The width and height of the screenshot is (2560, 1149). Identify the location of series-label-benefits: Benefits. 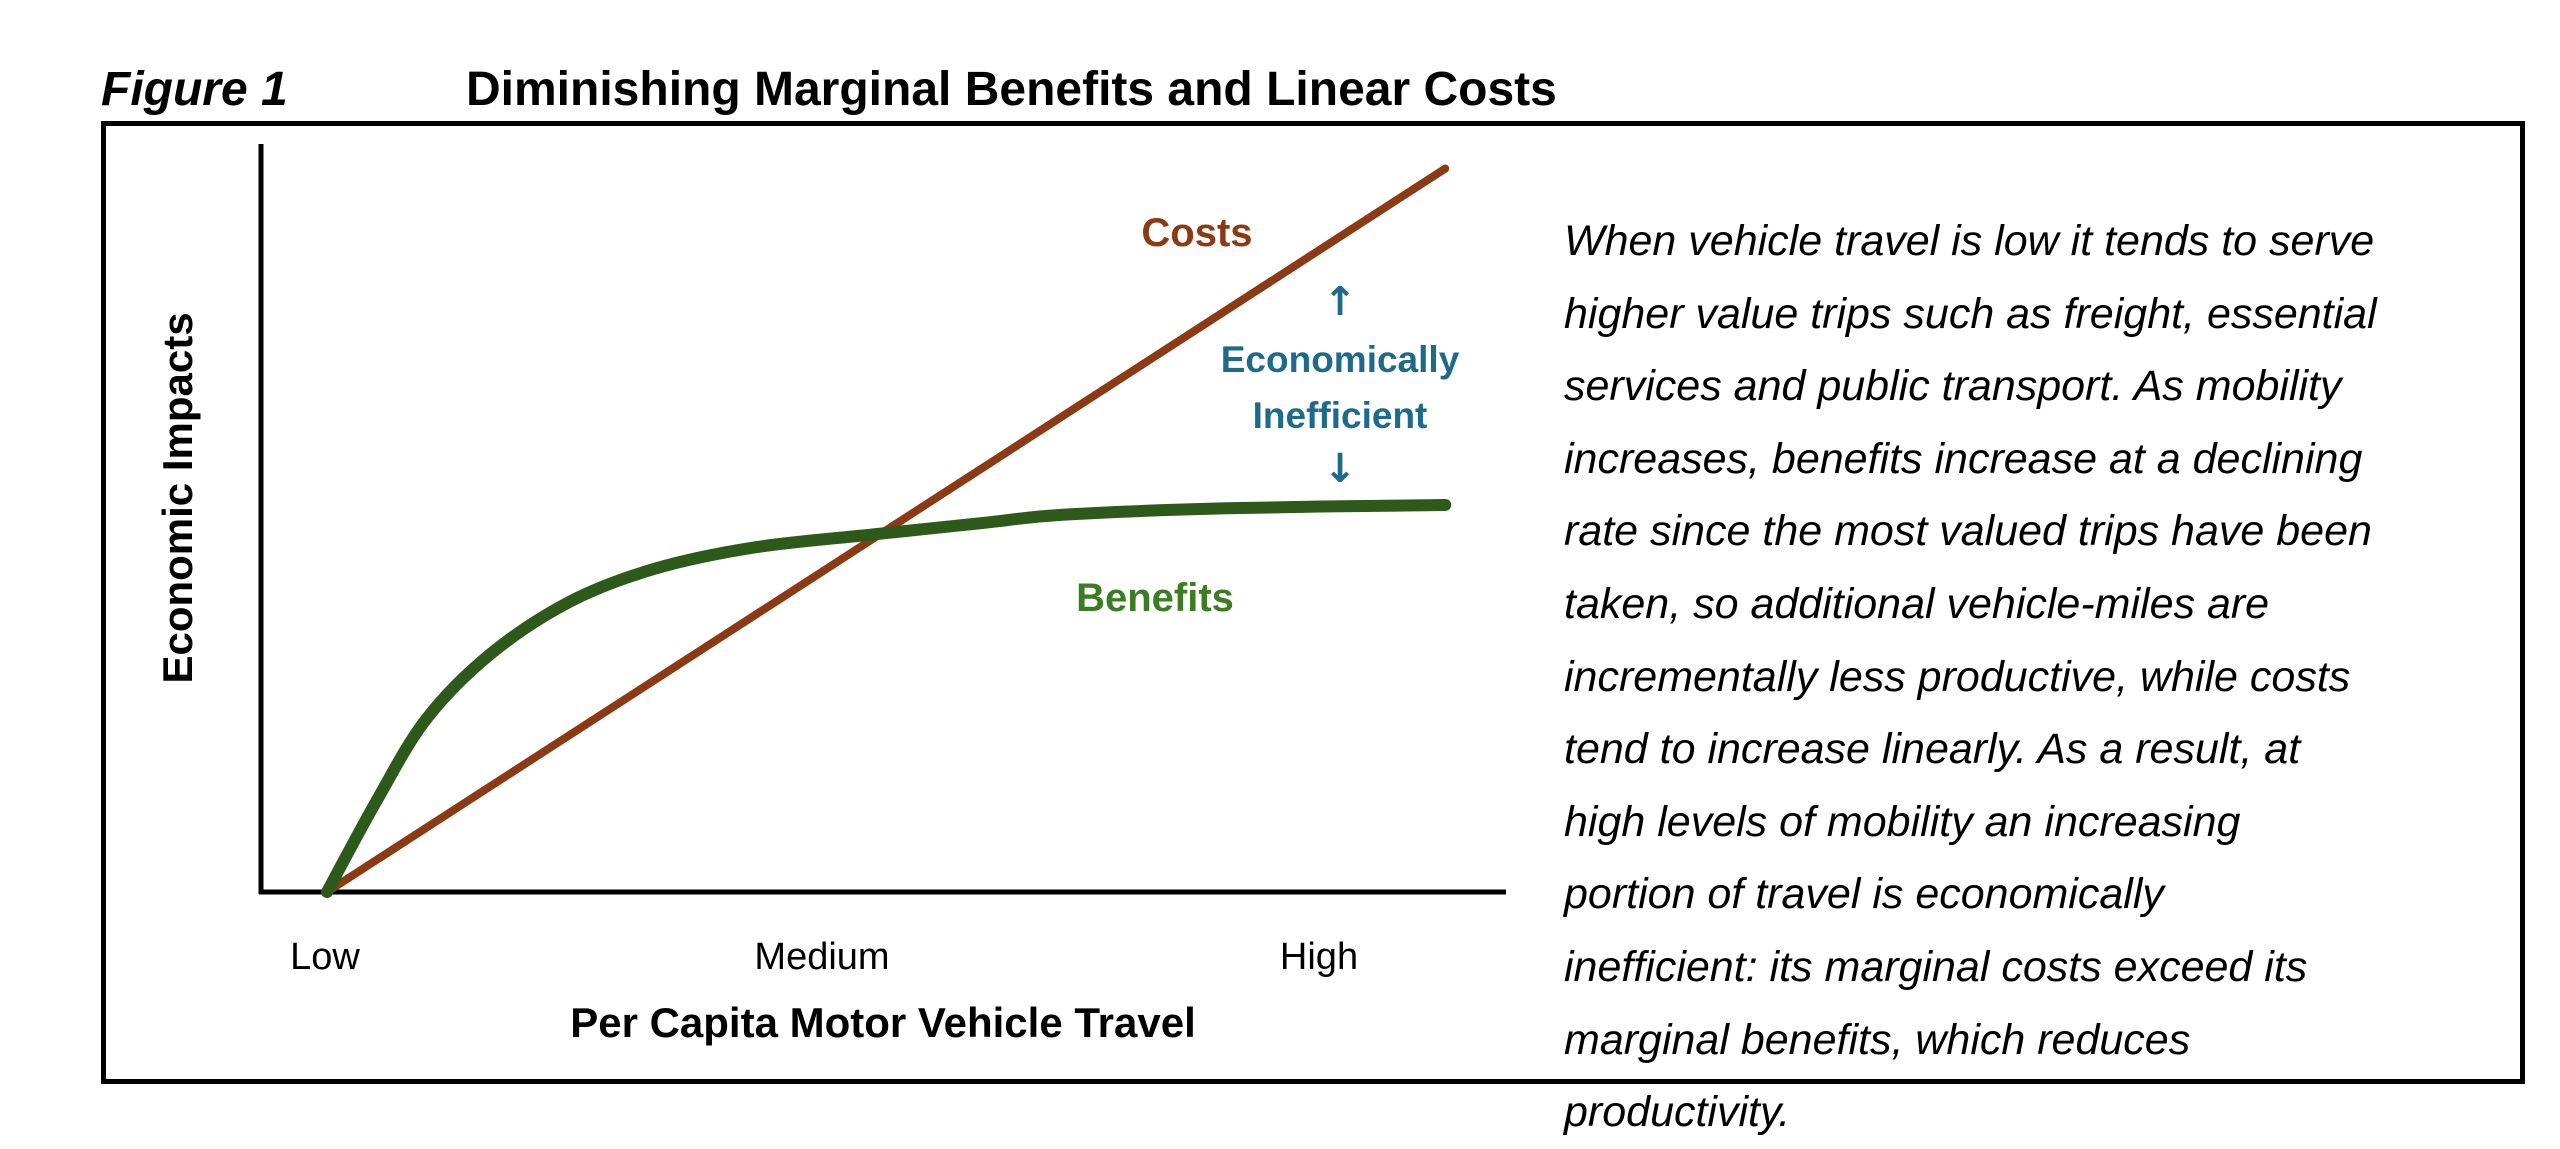
(1155, 598).